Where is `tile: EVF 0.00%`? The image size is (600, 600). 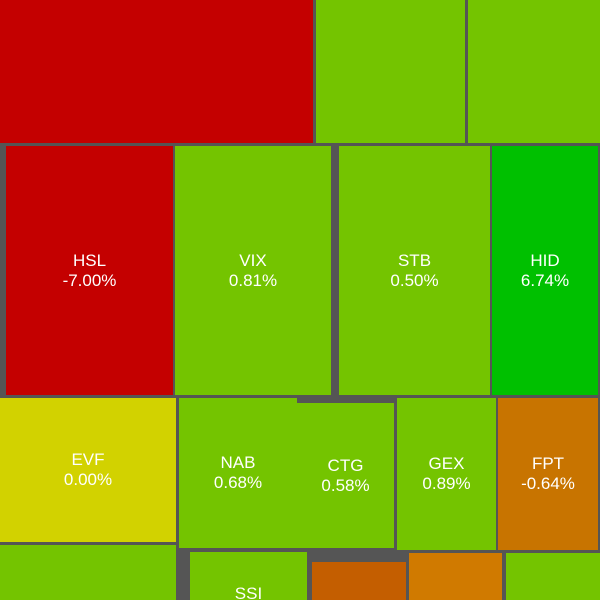
tile: EVF 0.00% is located at coordinates (88, 470).